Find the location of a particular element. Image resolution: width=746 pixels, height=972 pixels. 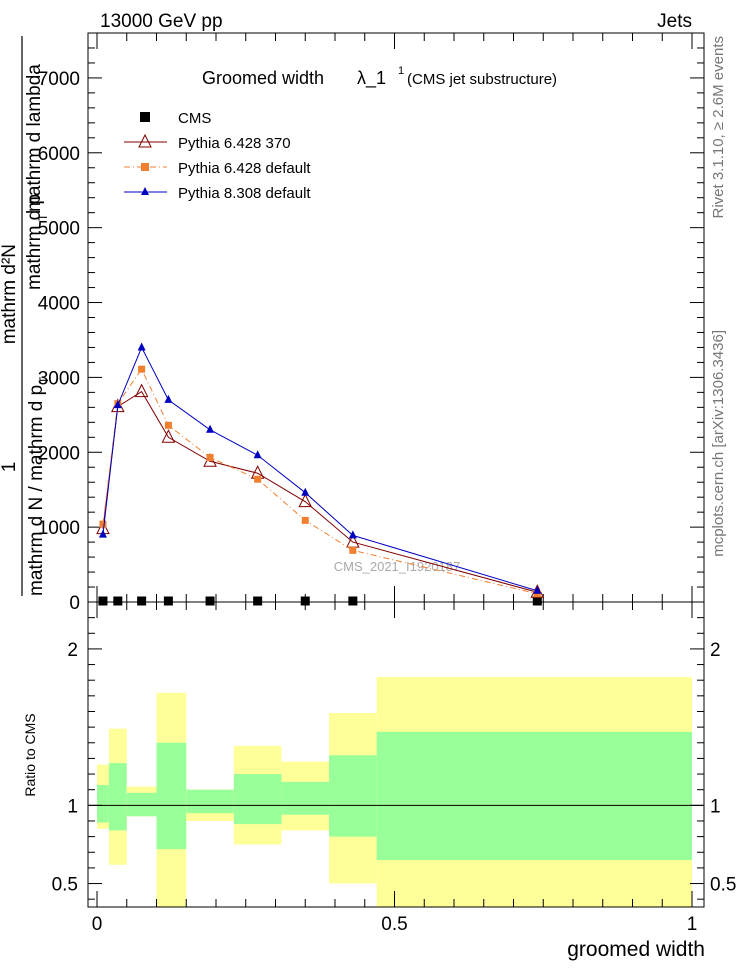

main-y-tick-label: 0 is located at coordinates (74, 603).